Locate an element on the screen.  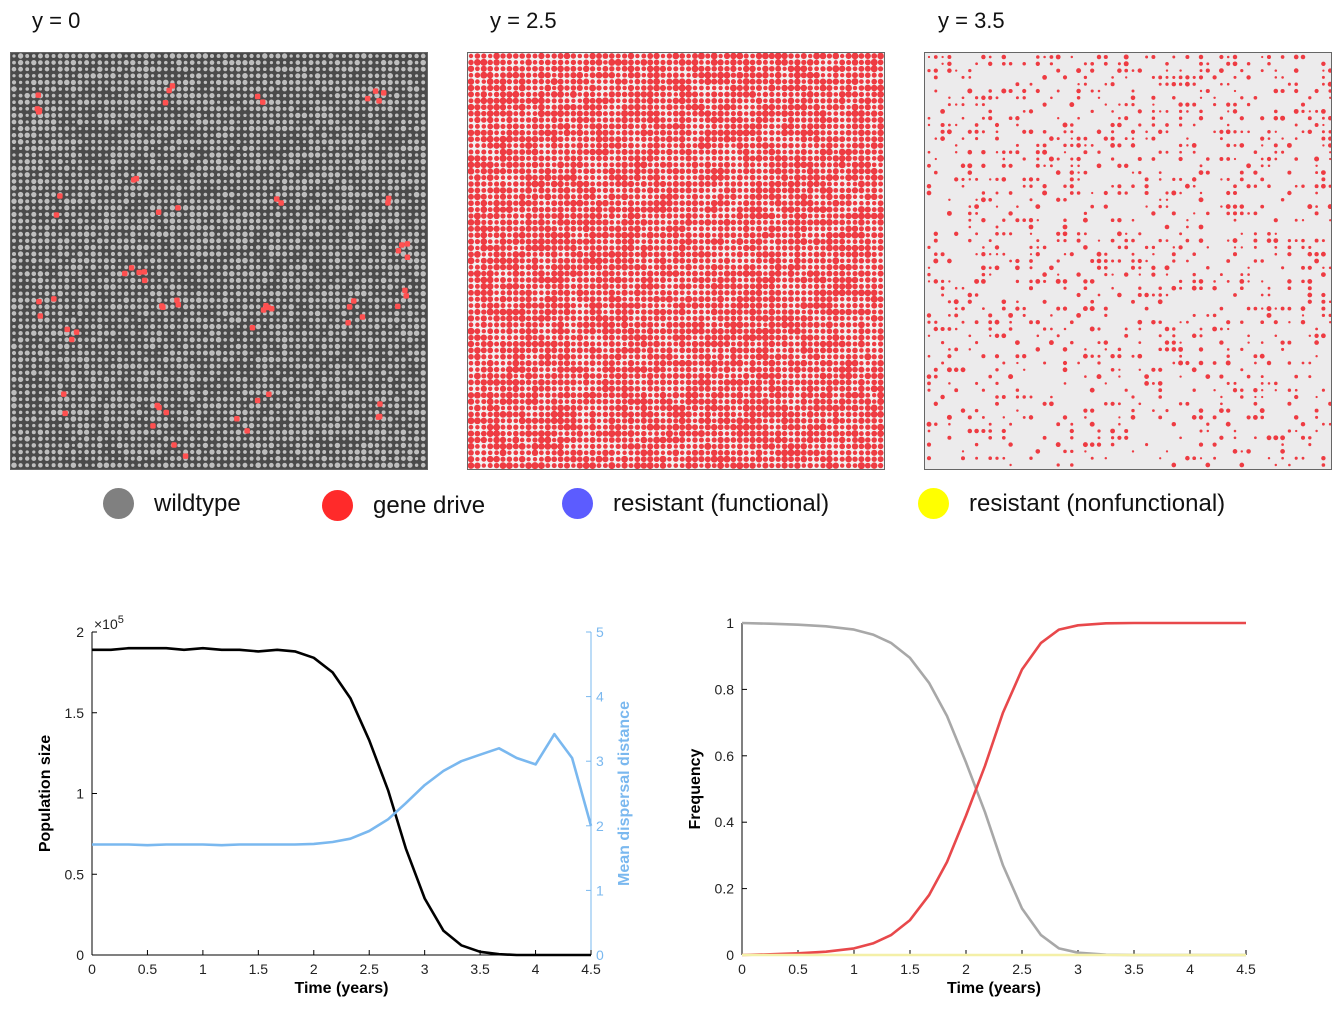
gene-drive-clusters is located at coordinates (222, 271).